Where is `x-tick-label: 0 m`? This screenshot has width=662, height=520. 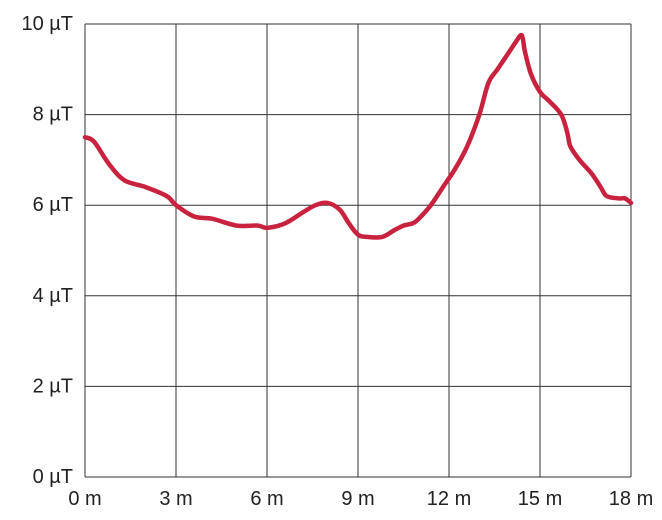 x-tick-label: 0 m is located at coordinates (84, 499).